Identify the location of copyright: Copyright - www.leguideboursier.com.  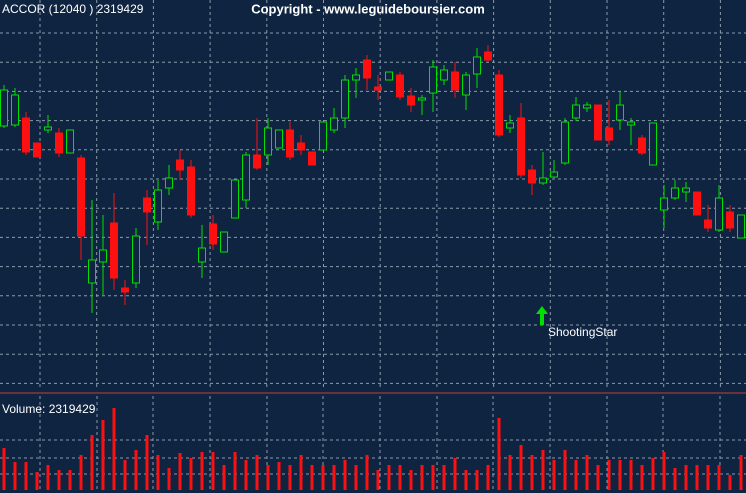
(368, 8).